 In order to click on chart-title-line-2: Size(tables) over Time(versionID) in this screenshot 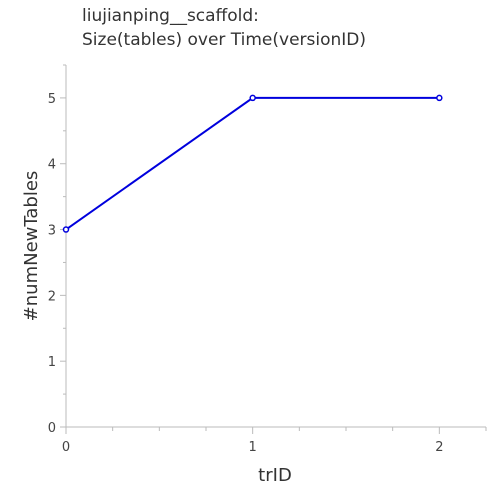, I will do `click(224, 40)`.